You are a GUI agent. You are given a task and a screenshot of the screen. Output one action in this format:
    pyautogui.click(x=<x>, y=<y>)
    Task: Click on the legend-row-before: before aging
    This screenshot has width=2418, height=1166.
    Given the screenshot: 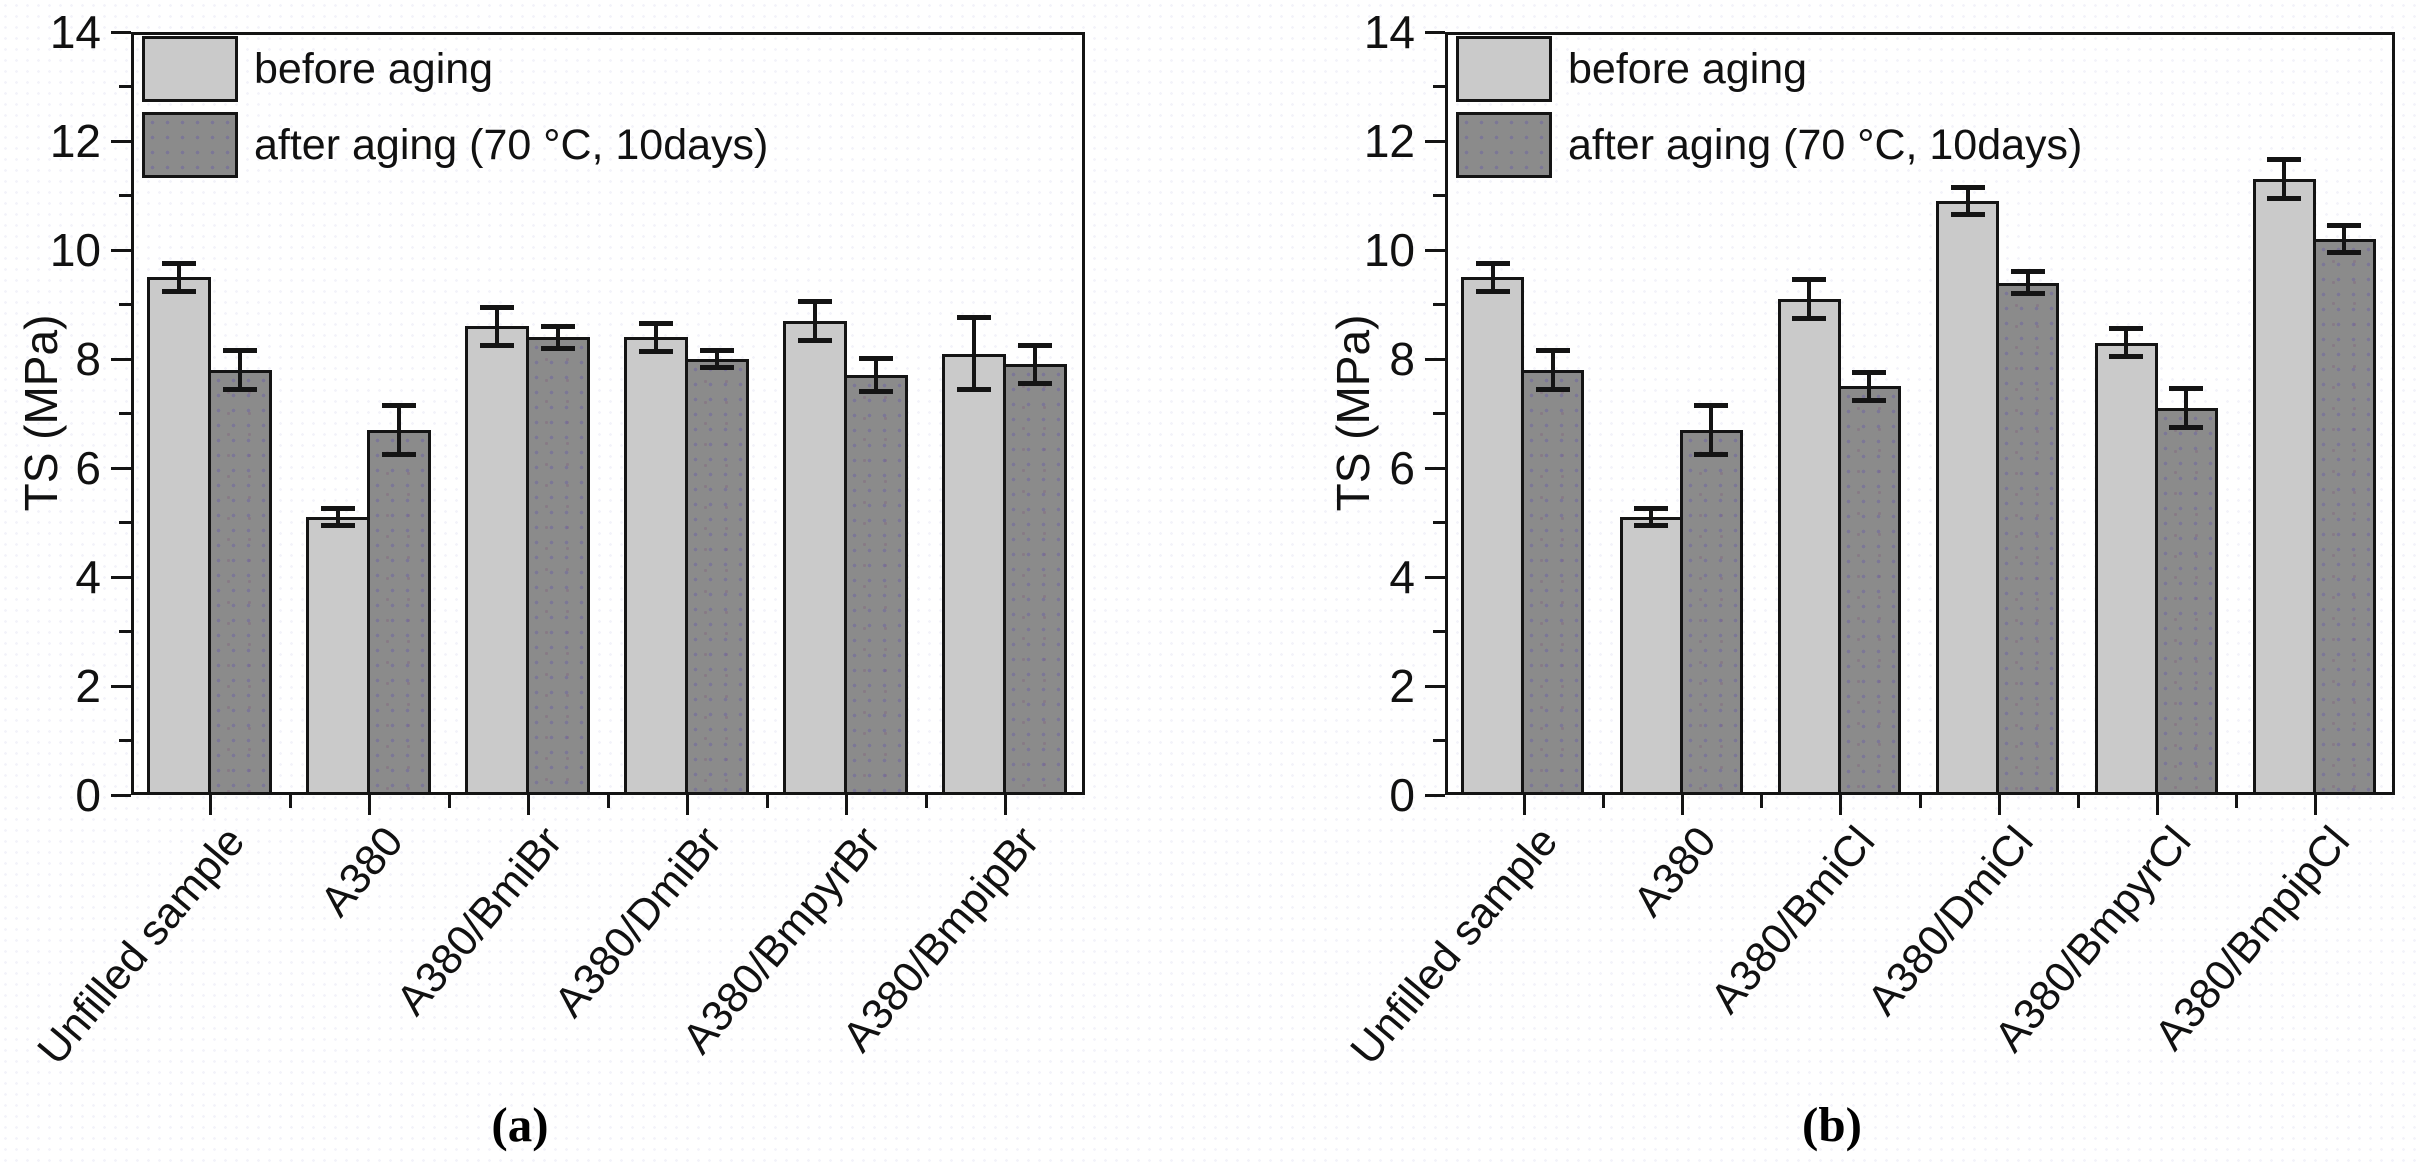 What is the action you would take?
    pyautogui.click(x=1769, y=69)
    